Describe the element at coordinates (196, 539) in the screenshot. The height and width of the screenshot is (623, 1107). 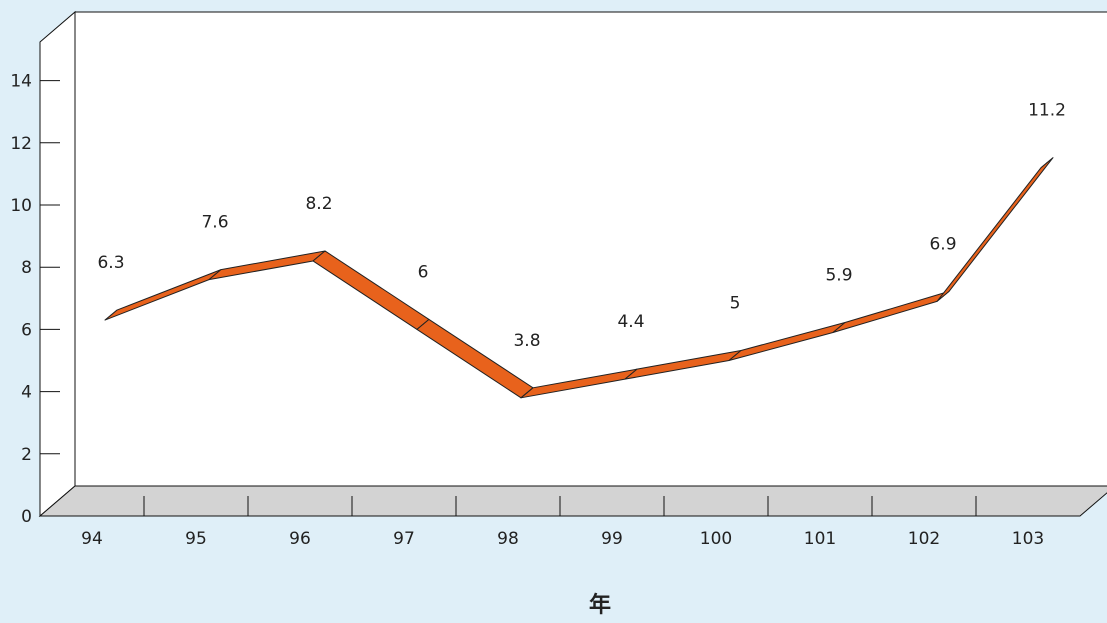
I see `x-tick-label: 95` at that location.